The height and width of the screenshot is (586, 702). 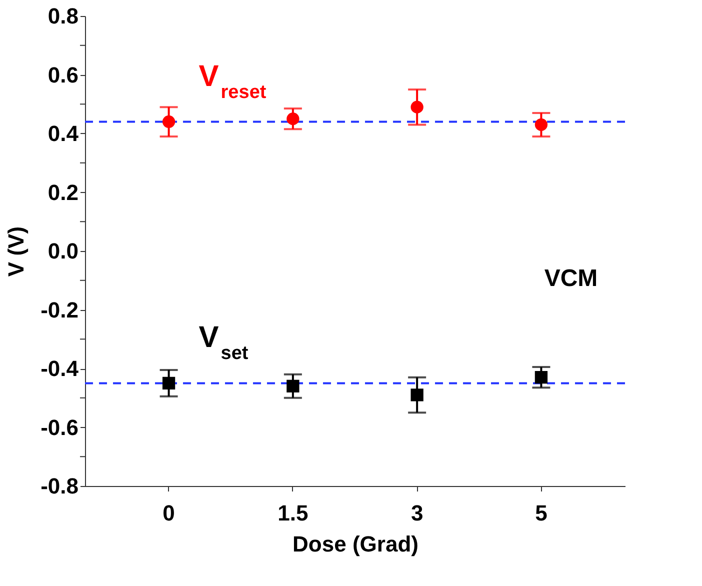 What do you see at coordinates (571, 278) in the screenshot?
I see `annotation: VCM` at bounding box center [571, 278].